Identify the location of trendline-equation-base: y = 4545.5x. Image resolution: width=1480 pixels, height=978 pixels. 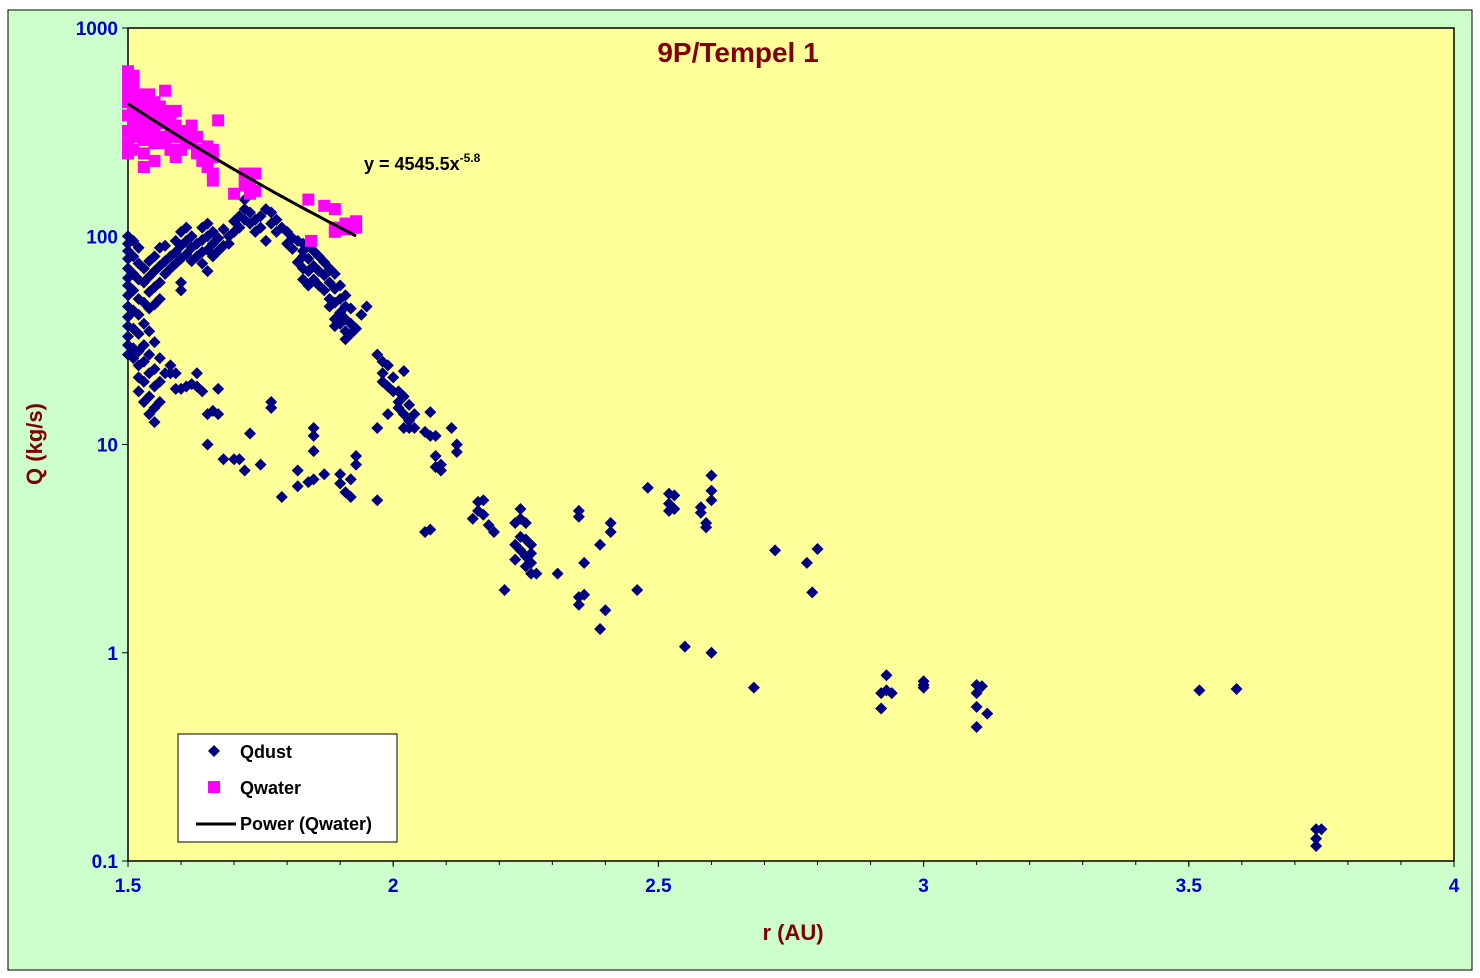
(412, 164).